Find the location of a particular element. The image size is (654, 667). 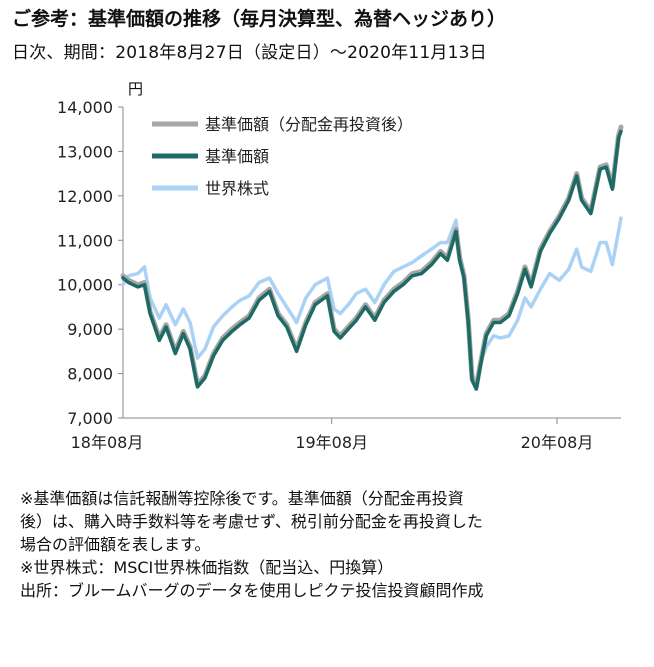

footnote-line: 場合の評価額を表します。 is located at coordinates (115, 544).